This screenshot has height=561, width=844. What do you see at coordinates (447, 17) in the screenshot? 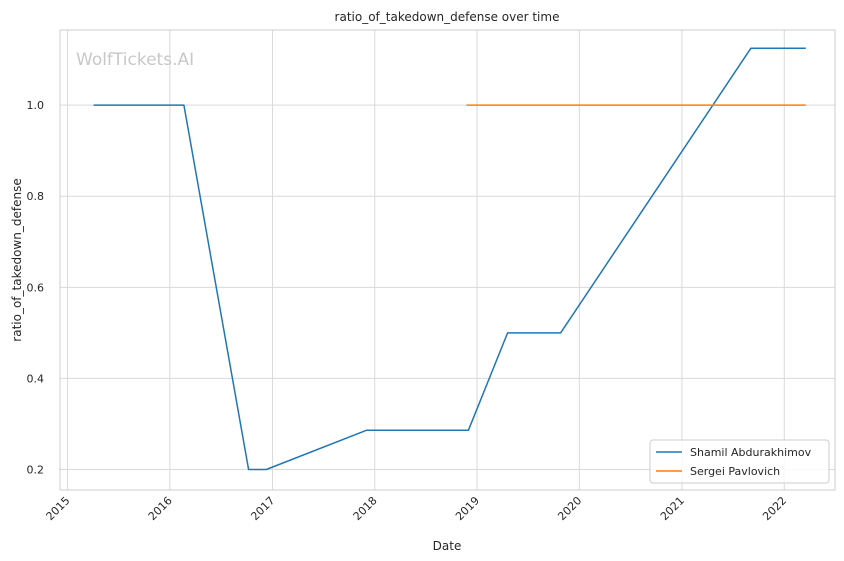
I see `chart-title: ratio_of_takedown_defense over time` at bounding box center [447, 17].